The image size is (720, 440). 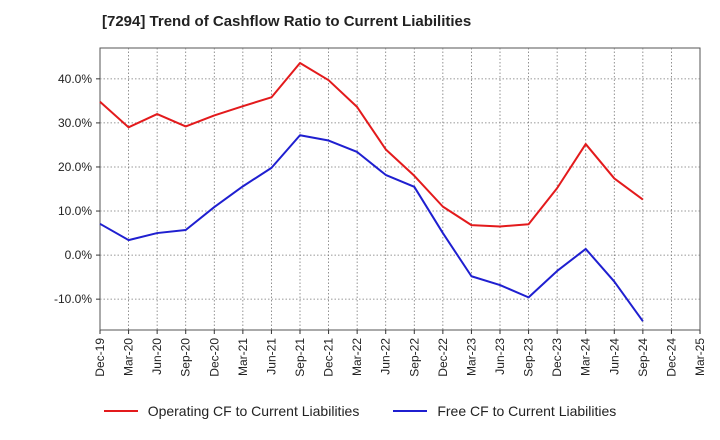 I want to click on x-tick-label: Jun-23, so click(x=500, y=356).